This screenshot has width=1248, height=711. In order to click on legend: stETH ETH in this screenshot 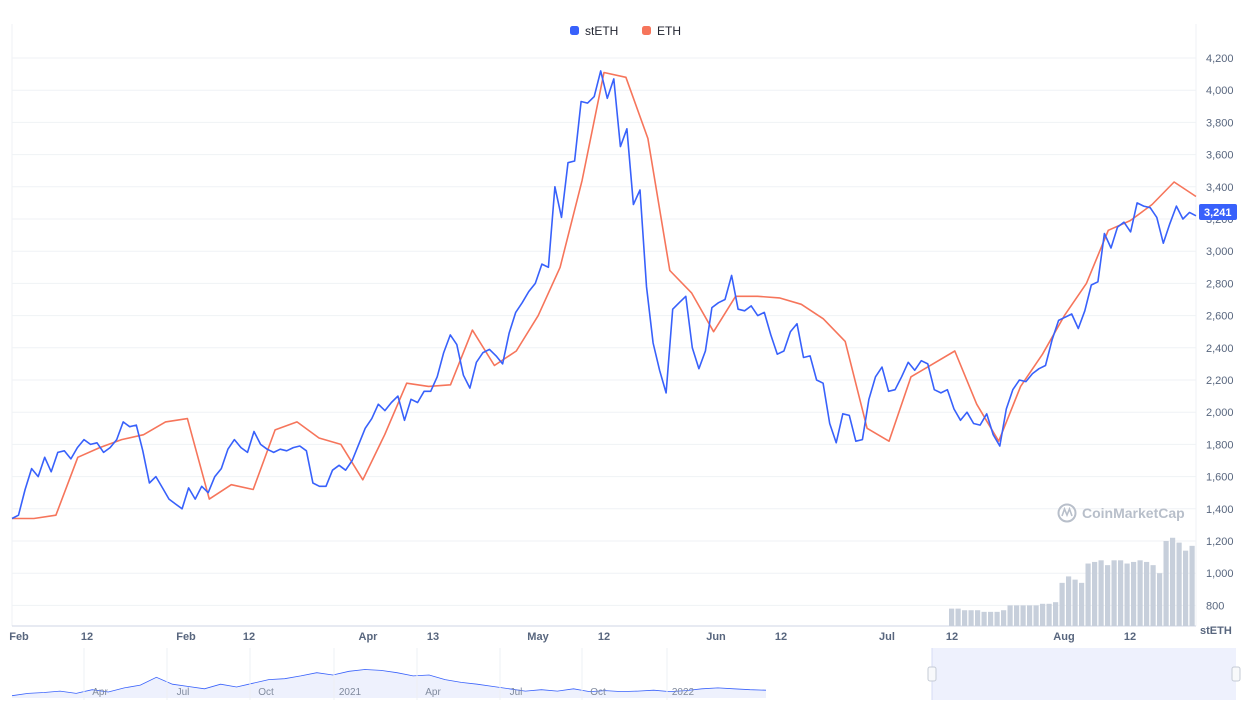, I will do `click(624, 32)`.